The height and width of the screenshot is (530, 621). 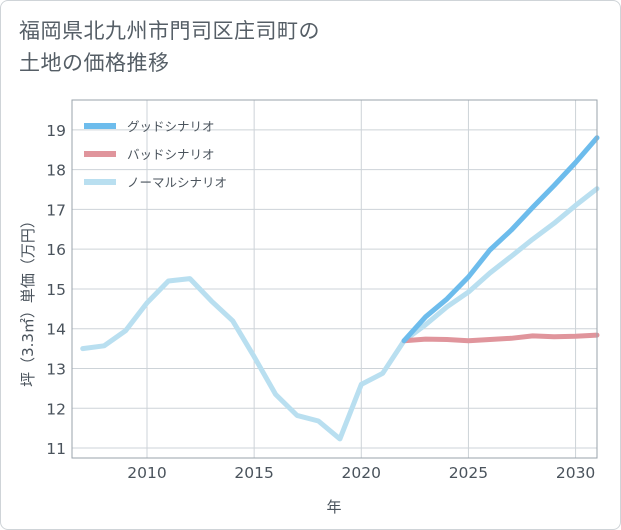 What do you see at coordinates (229, 47) in the screenshot?
I see `chart-title: 福岡県北九州市門司区庄司町の 土地の価格推移` at bounding box center [229, 47].